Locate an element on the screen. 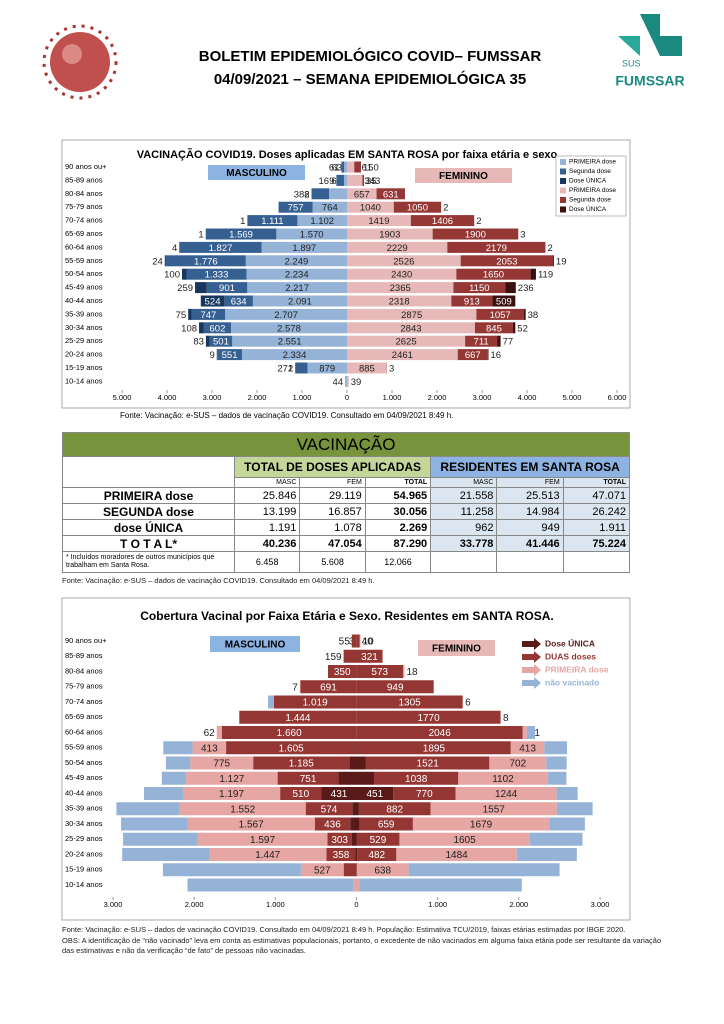  table-cell: 25.513 is located at coordinates (530, 495).